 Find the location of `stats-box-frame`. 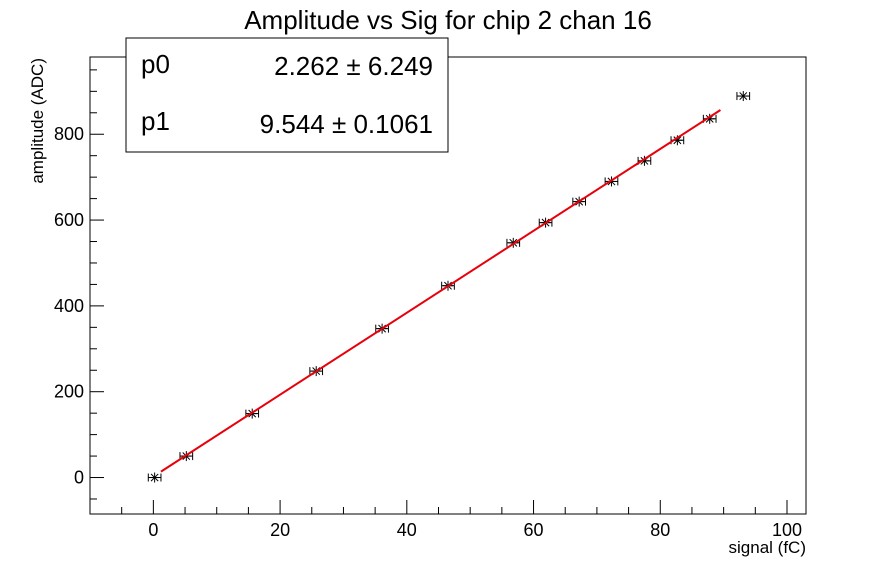

stats-box-frame is located at coordinates (287, 95).